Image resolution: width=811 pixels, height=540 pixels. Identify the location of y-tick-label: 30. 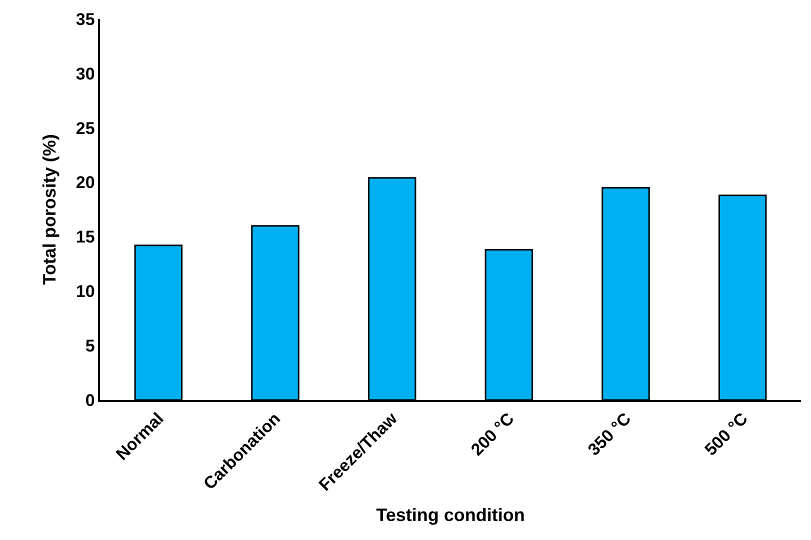
(85, 74).